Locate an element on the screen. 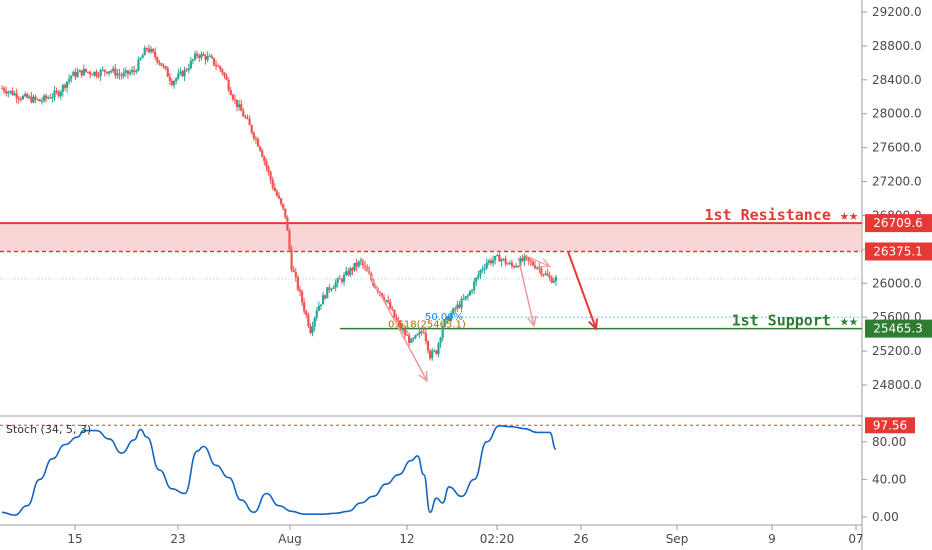 This screenshot has height=550, width=932. forecast-arrow is located at coordinates (583, 291).